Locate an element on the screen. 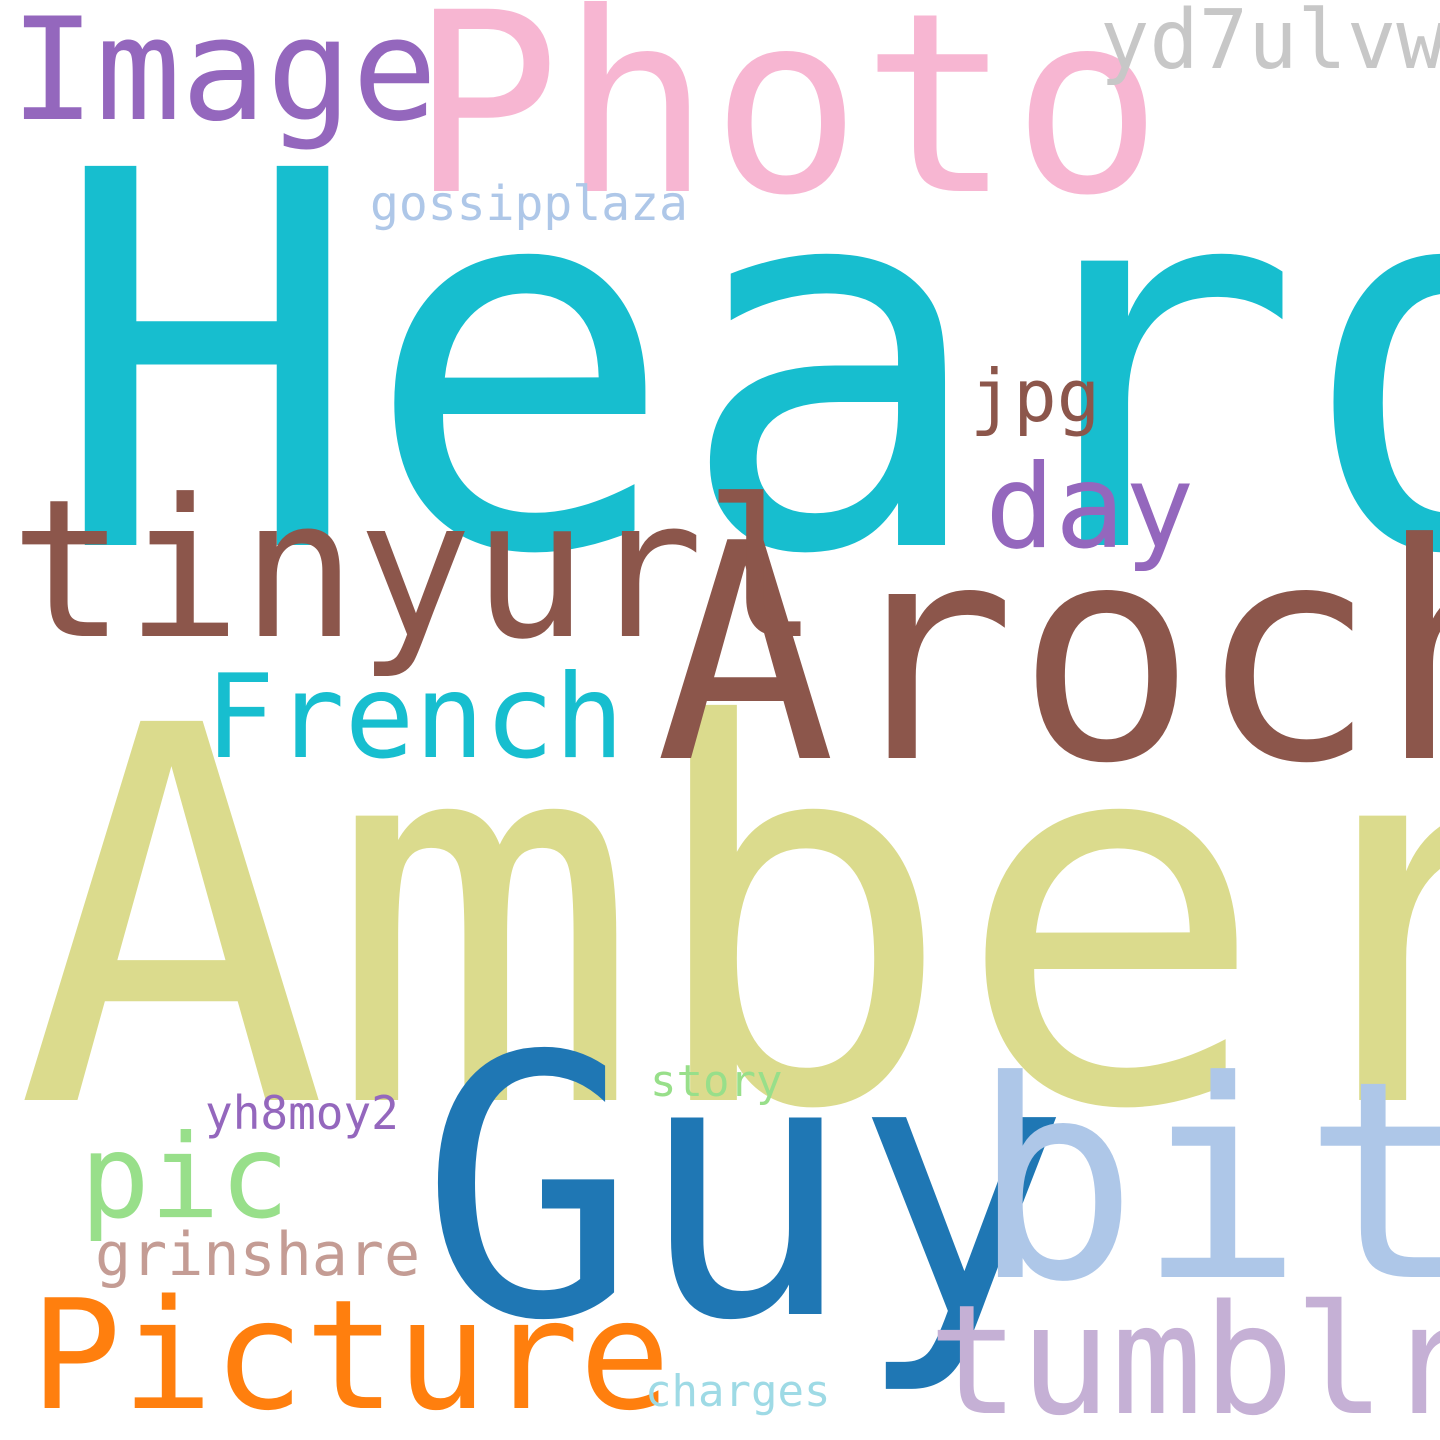  word-yh8moy2: yh8moy2 is located at coordinates (302, 1113).